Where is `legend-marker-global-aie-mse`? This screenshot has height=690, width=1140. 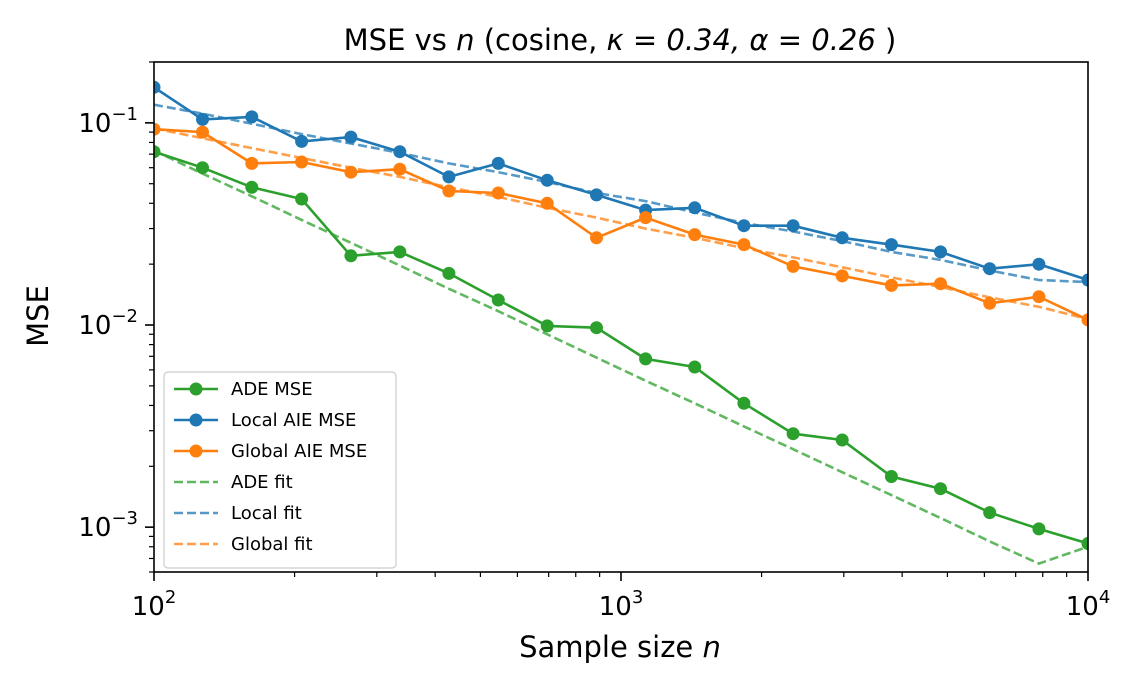
legend-marker-global-aie-mse is located at coordinates (196, 451).